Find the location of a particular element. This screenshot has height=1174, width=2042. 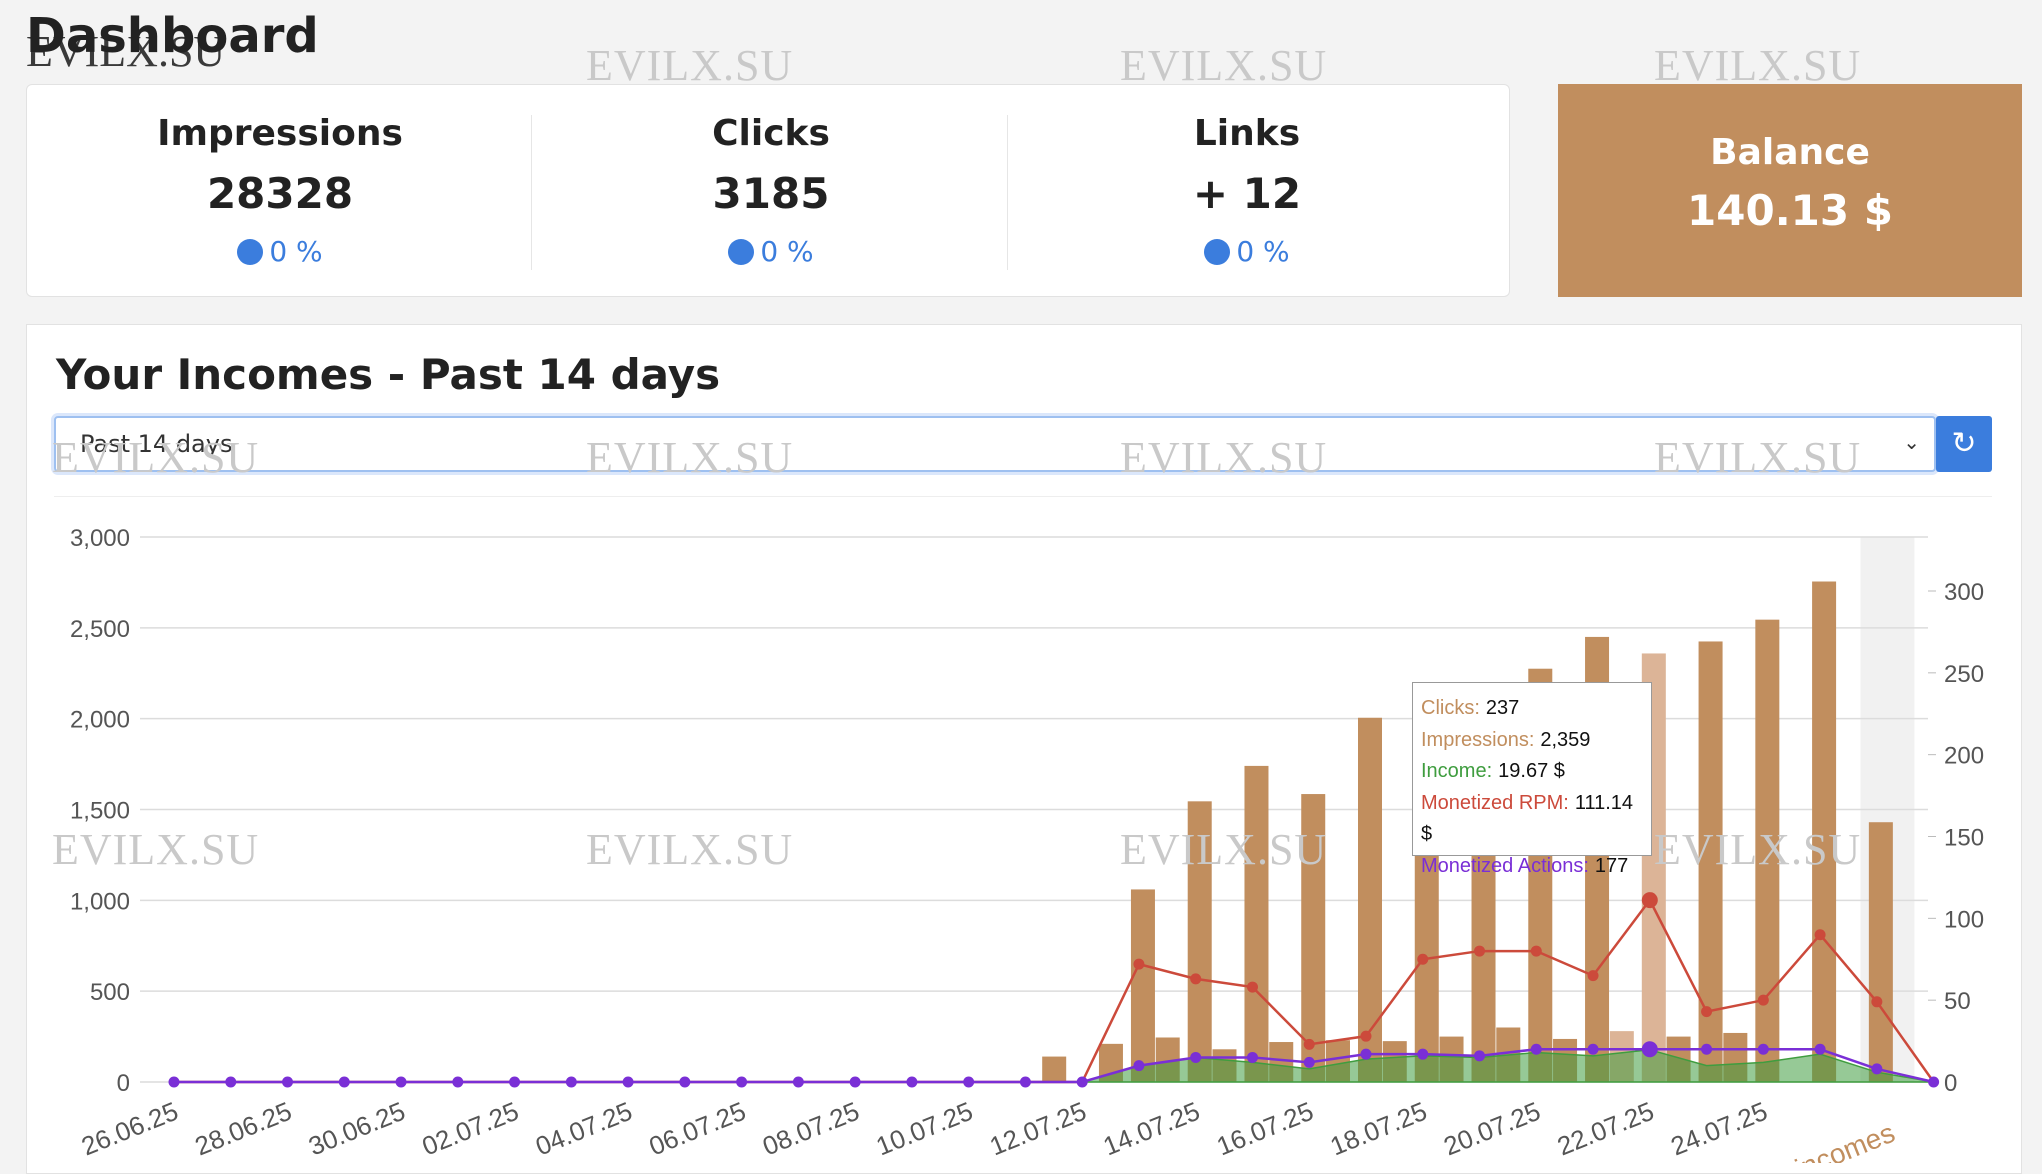

x-tick-label: 20.07.25 is located at coordinates (1491, 1129).